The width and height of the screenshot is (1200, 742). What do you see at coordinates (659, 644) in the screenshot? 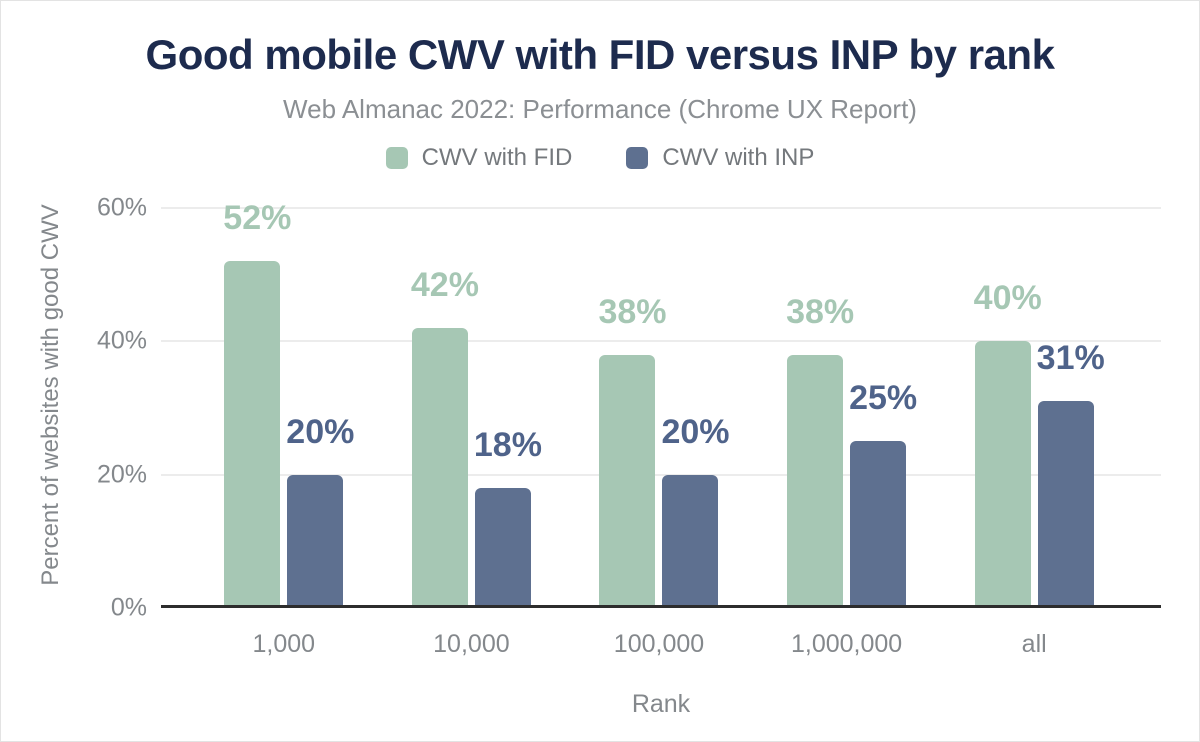
I see `x-tick-label-100,000: 100,000` at bounding box center [659, 644].